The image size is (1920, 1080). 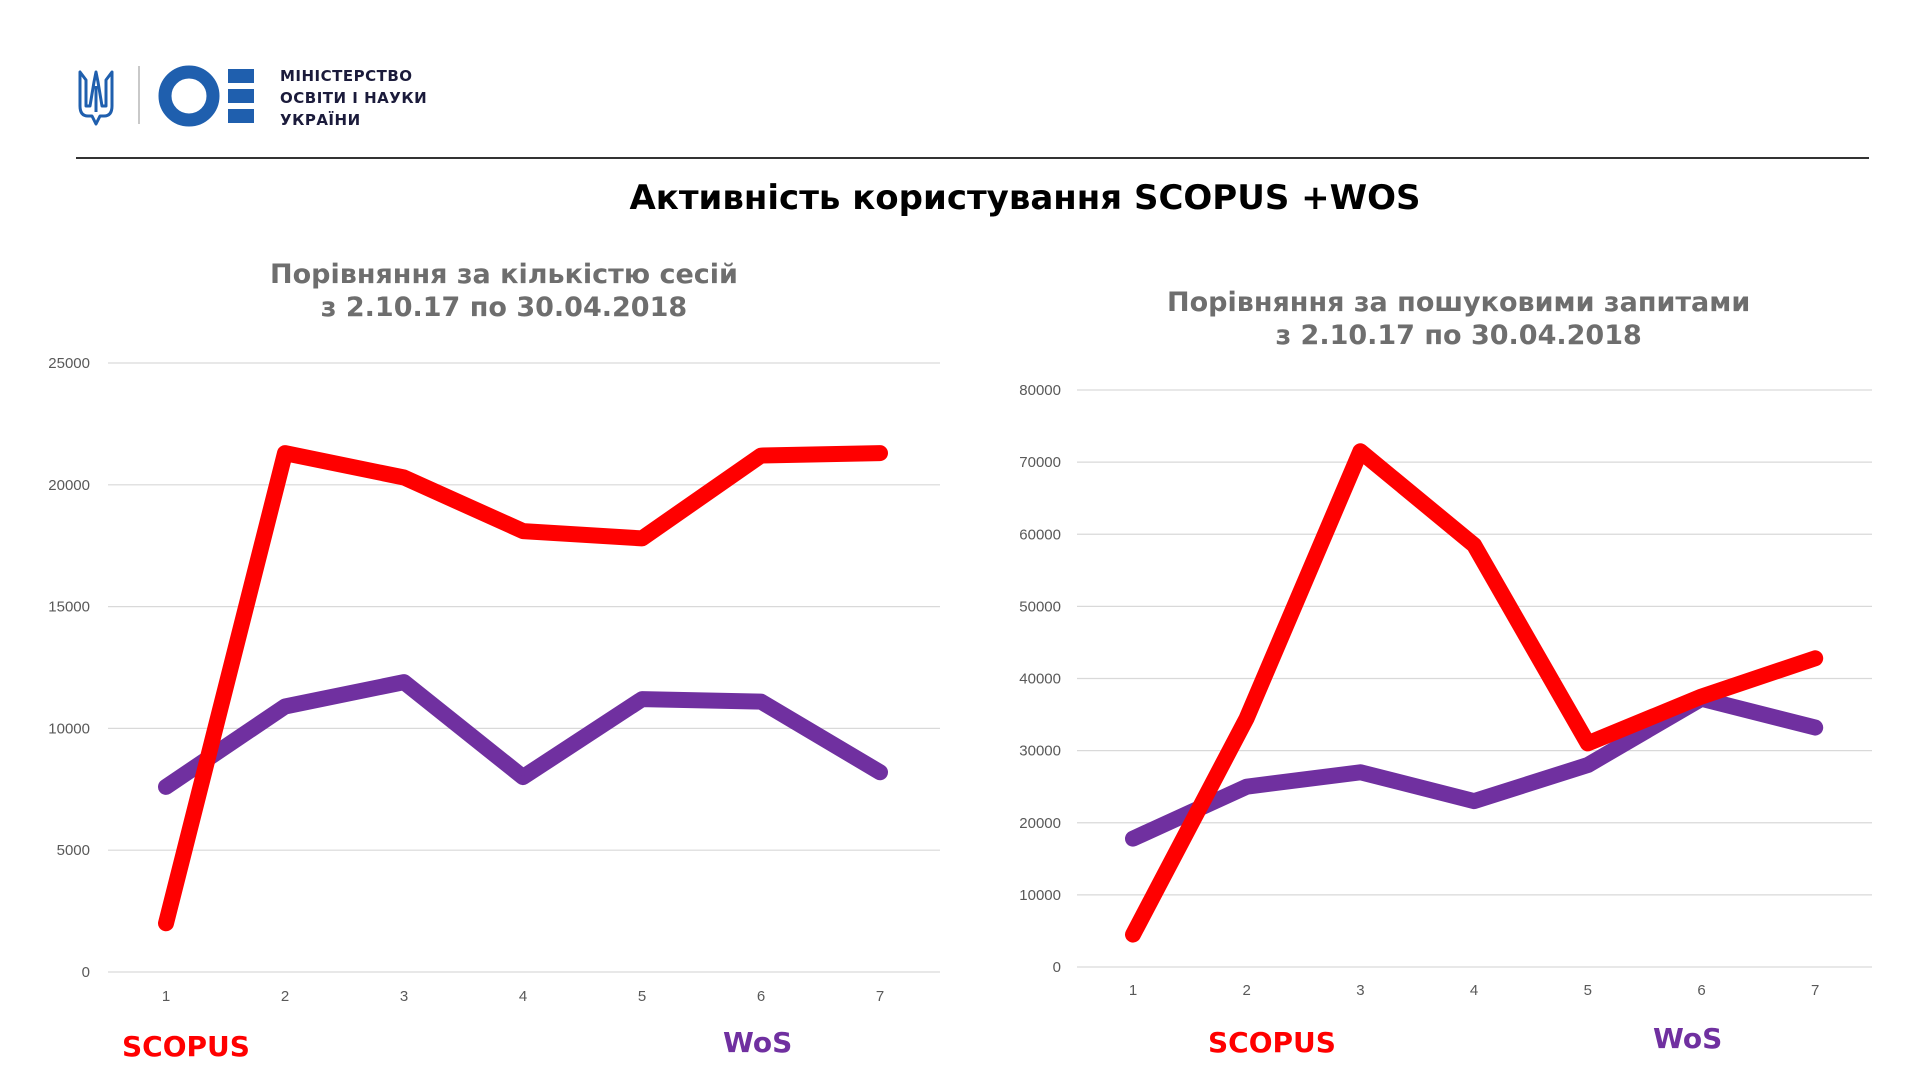 I want to click on ministry-name-line: УКРАЇНИ, so click(x=320, y=120).